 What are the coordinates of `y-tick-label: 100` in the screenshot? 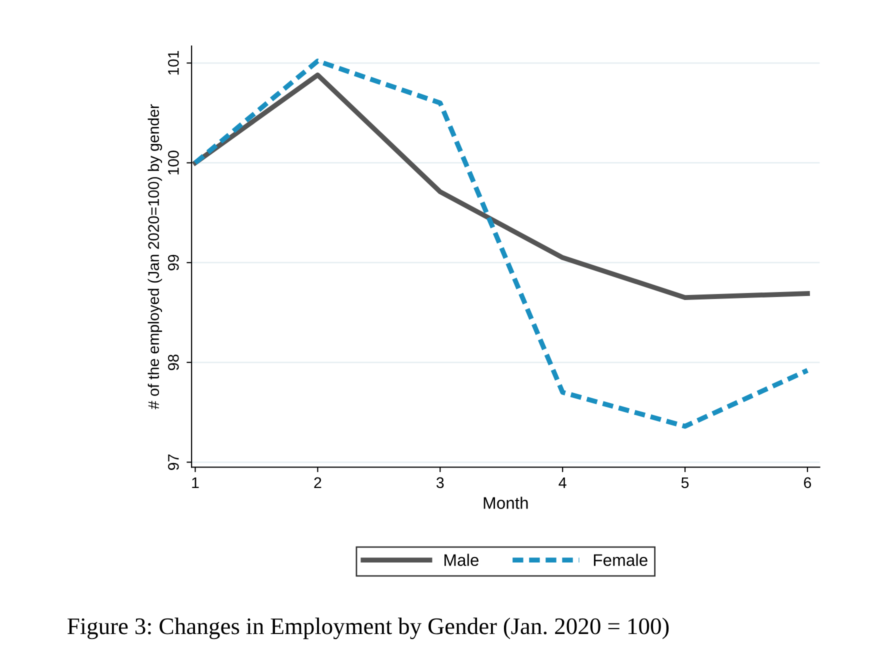 It's located at (173, 162).